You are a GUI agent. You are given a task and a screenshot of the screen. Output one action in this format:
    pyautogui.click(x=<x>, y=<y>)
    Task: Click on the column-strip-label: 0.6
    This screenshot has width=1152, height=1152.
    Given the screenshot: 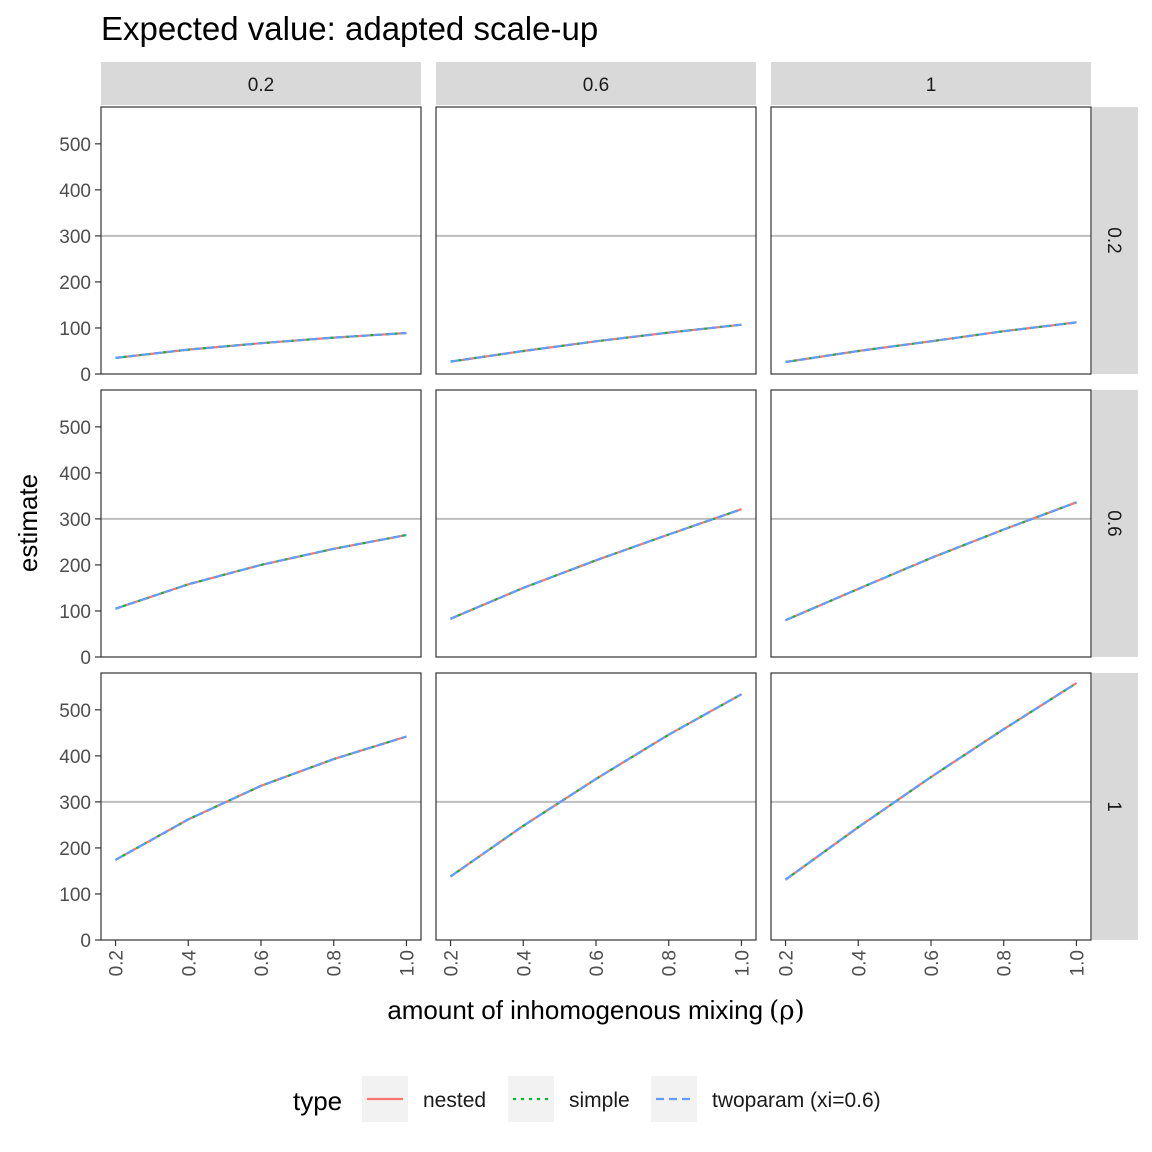 What is the action you would take?
    pyautogui.click(x=596, y=85)
    